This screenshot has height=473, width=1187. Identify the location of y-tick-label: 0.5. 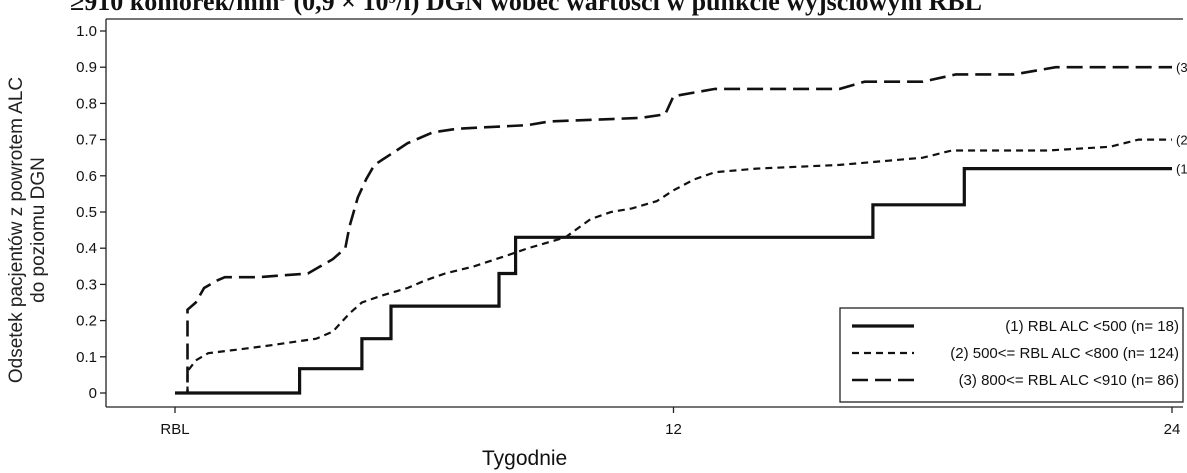
(86, 212).